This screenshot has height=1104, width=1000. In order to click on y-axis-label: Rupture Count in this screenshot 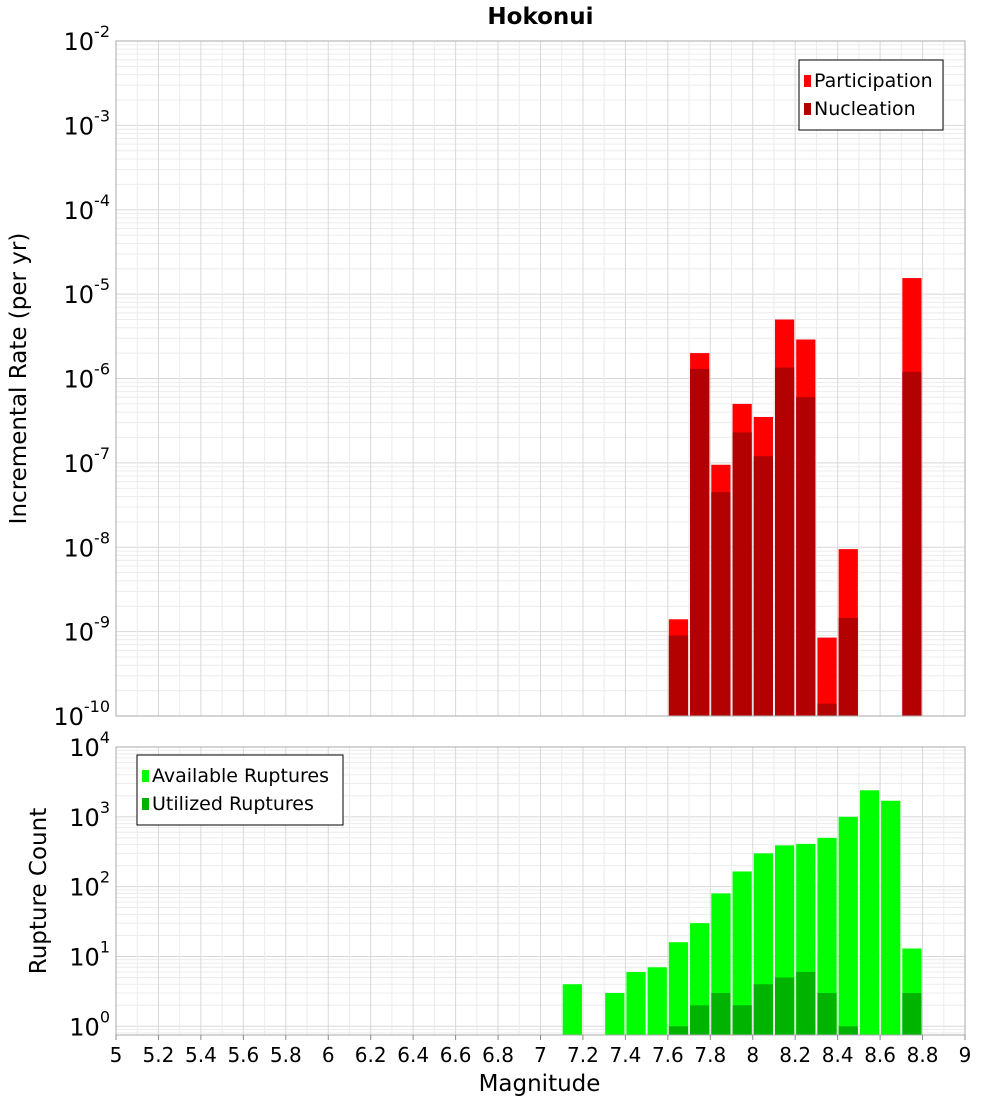, I will do `click(39, 891)`.